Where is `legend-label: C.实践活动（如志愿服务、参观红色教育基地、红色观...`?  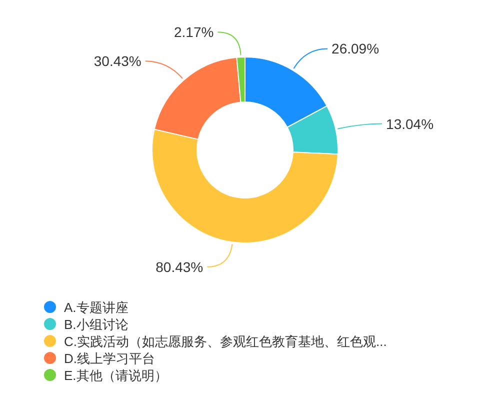
legend-label: C.实践活动（如志愿服务、参观红色教育基地、红色观... is located at coordinates (225, 341).